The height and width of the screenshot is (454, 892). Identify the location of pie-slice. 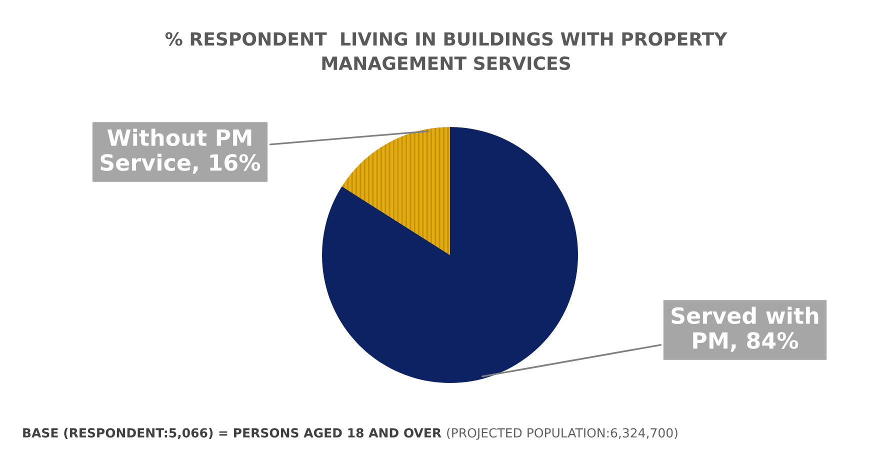
(396, 191).